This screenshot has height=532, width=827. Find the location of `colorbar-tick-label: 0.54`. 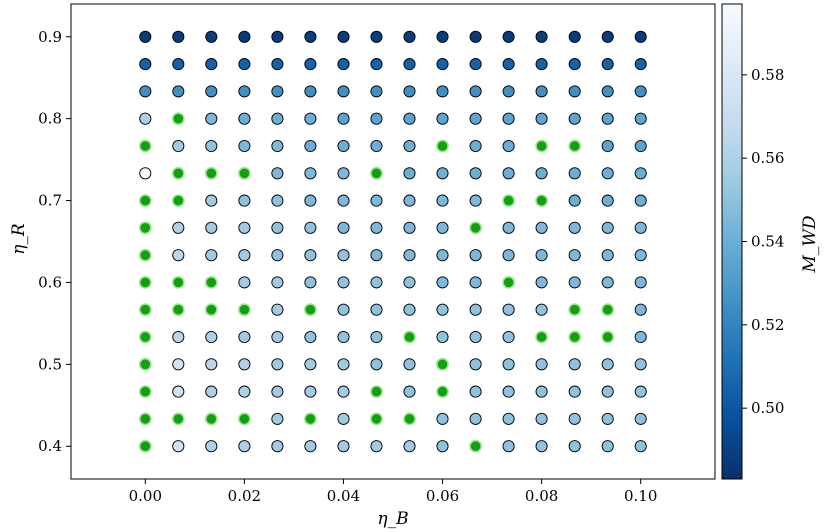

colorbar-tick-label: 0.54 is located at coordinates (767, 242).